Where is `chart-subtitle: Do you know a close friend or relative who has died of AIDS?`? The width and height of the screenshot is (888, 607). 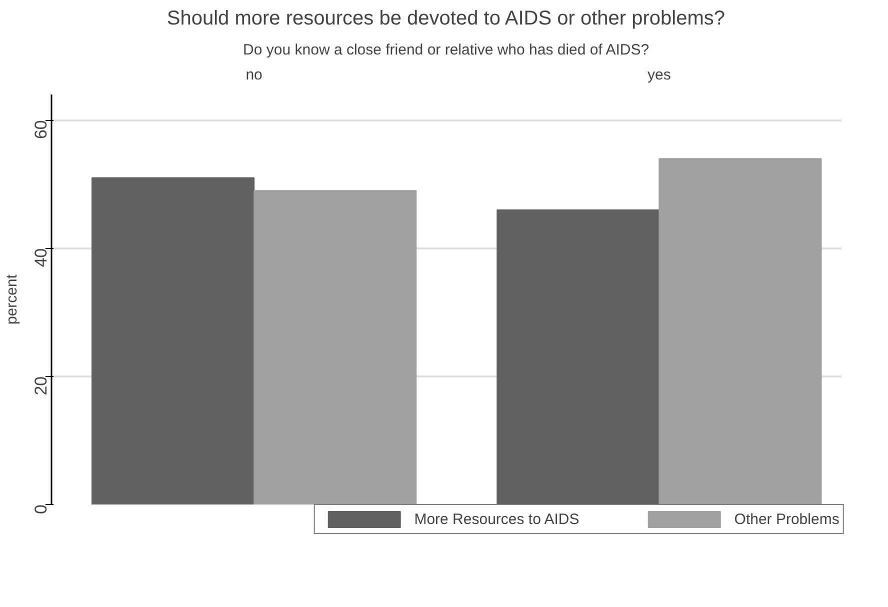 chart-subtitle: Do you know a close friend or relative who has died of AIDS? is located at coordinates (446, 50).